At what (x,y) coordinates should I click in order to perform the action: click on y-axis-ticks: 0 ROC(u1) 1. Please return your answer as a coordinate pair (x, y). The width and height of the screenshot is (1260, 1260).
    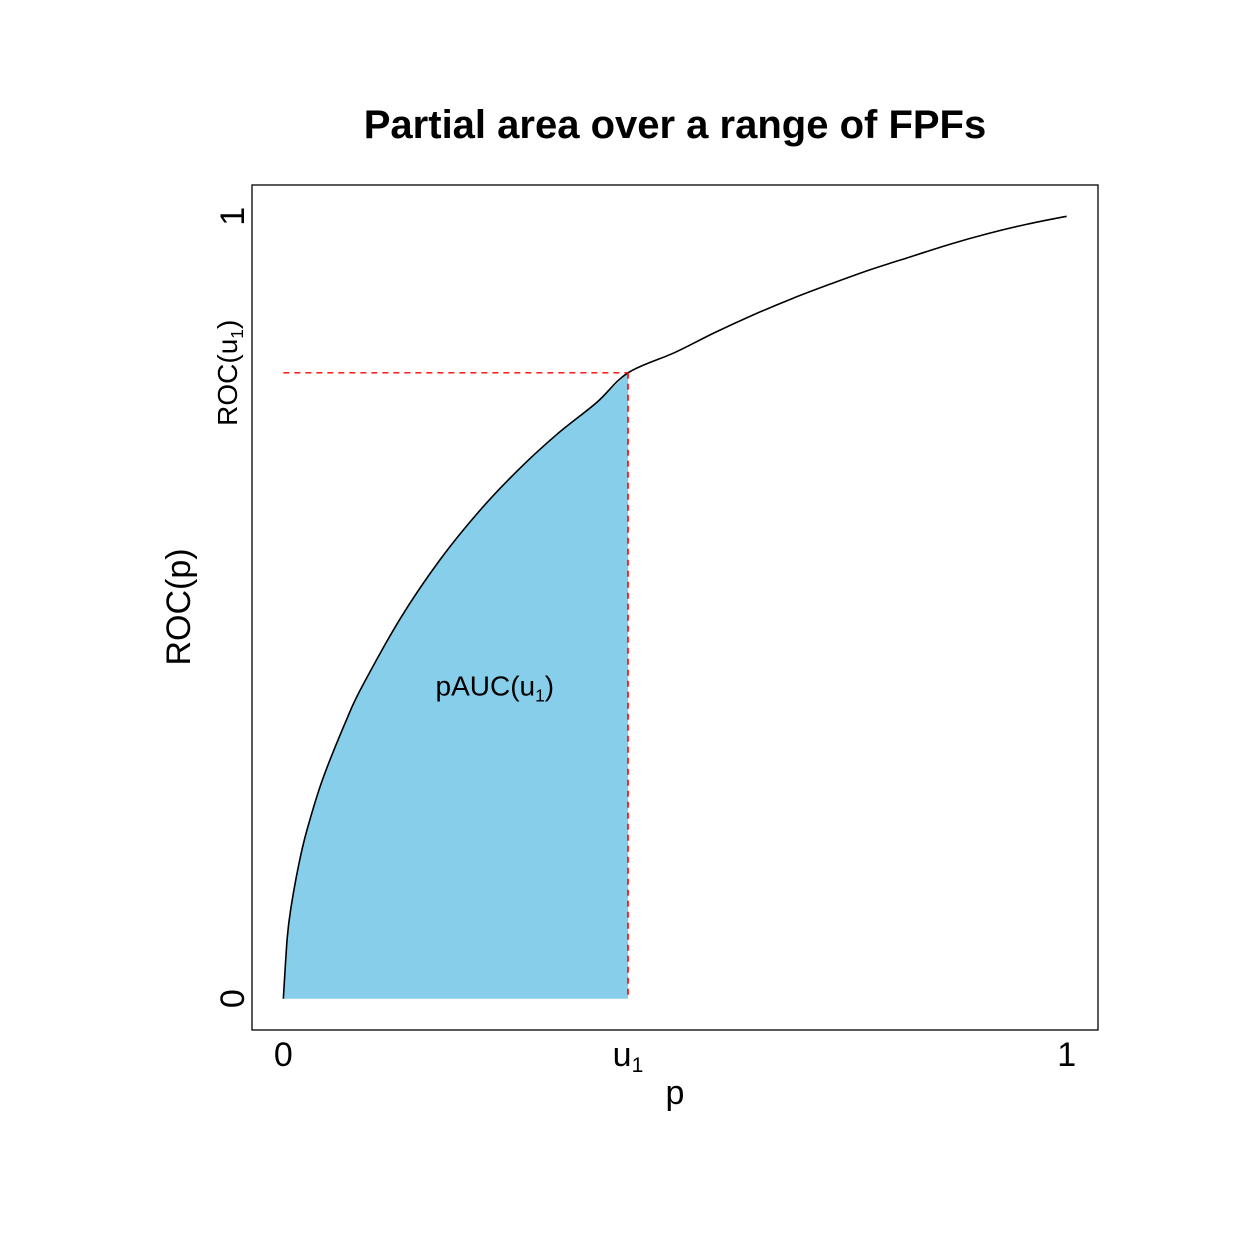
    Looking at the image, I should click on (232, 607).